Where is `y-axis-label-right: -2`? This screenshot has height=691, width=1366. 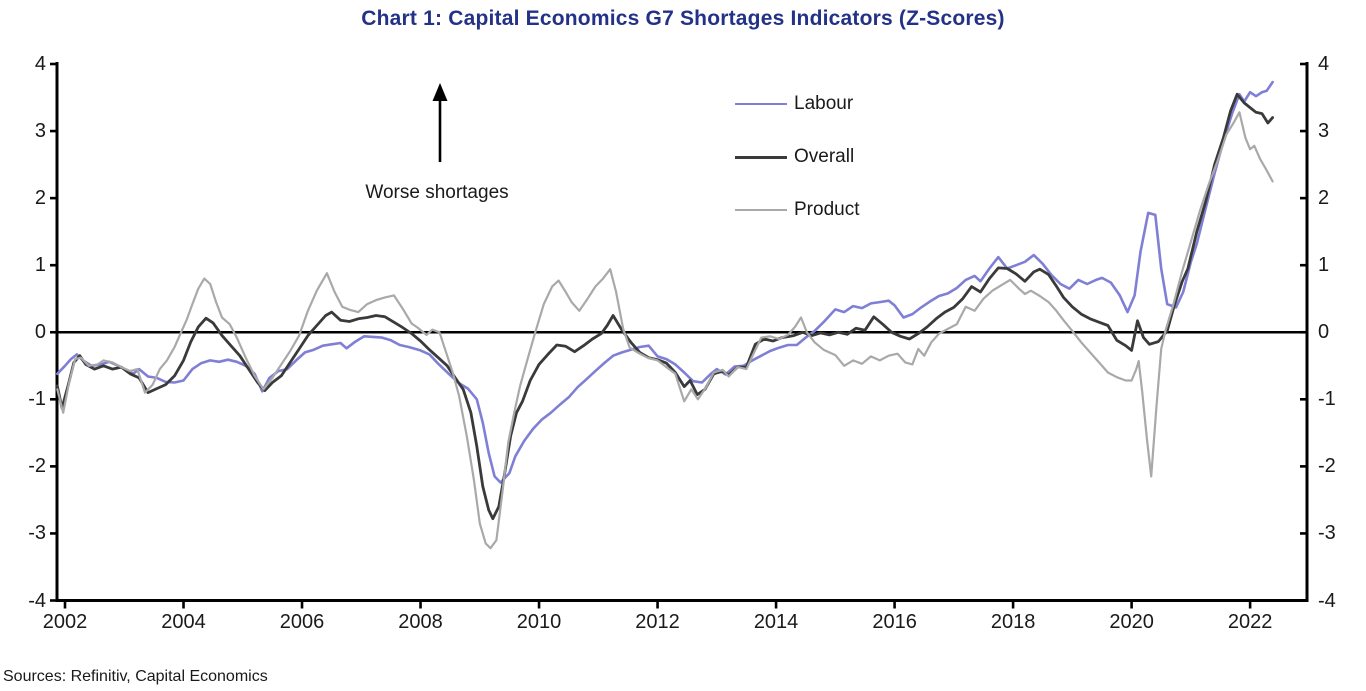
y-axis-label-right: -2 is located at coordinates (1327, 466).